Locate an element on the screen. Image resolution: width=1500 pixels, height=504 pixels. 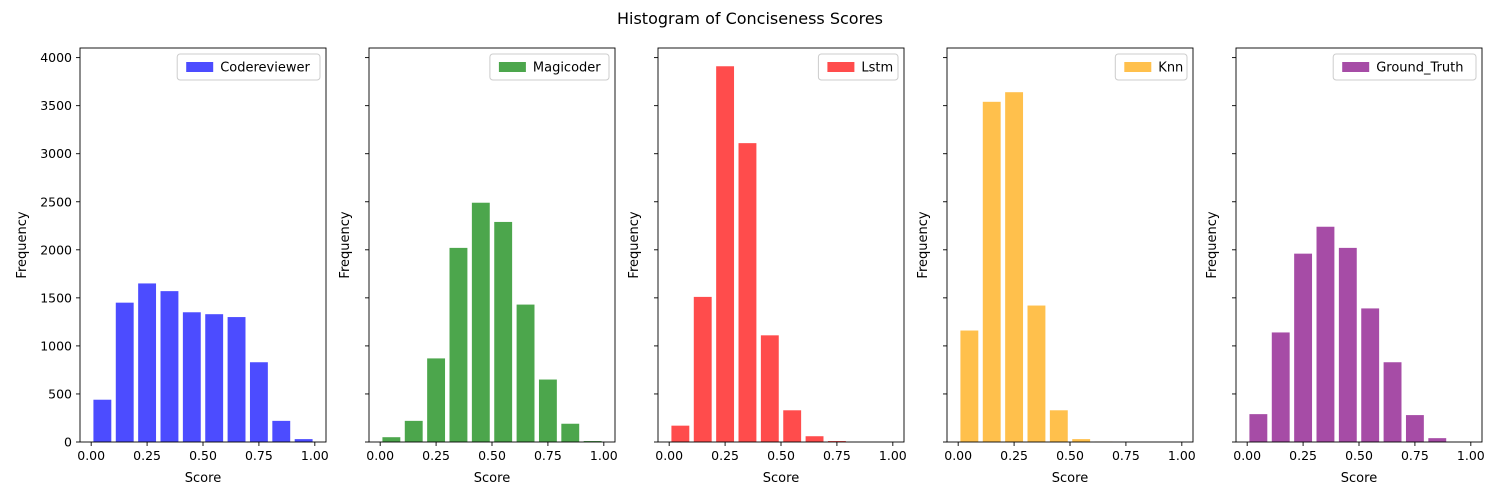
y-tick-label: 2000 is located at coordinates (56, 249).